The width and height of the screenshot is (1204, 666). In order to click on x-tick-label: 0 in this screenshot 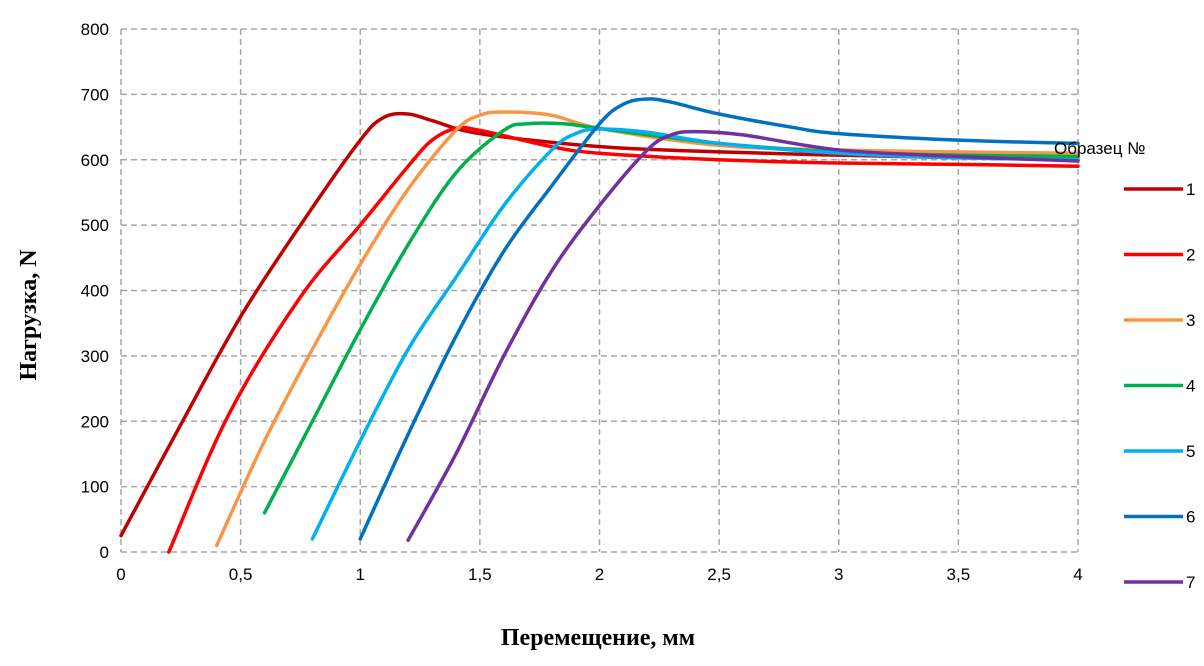, I will do `click(120, 574)`.